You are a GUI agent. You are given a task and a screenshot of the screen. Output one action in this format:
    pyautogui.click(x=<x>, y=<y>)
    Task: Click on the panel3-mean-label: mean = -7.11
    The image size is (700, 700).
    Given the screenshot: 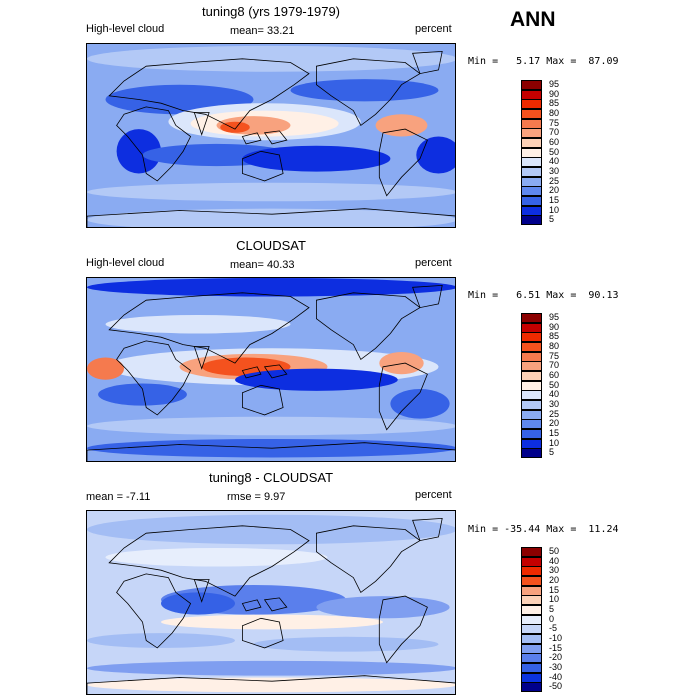 What is the action you would take?
    pyautogui.click(x=118, y=497)
    